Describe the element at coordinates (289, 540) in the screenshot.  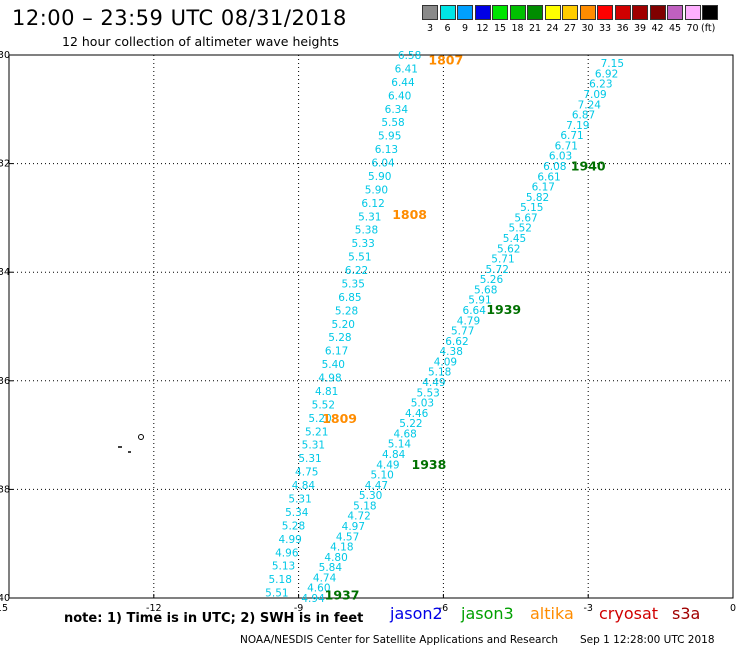
I see `wave-height-value: 4.99` at that location.